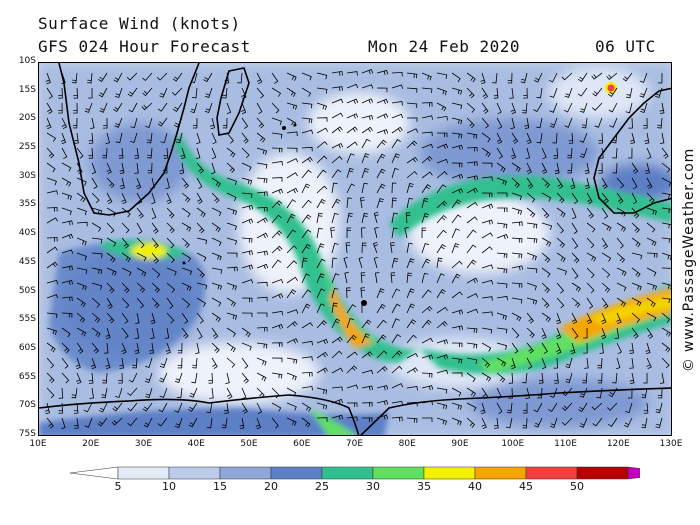 This screenshot has width=700, height=525. I want to click on credit-text: © www.PassageWeather.com, so click(689, 260).